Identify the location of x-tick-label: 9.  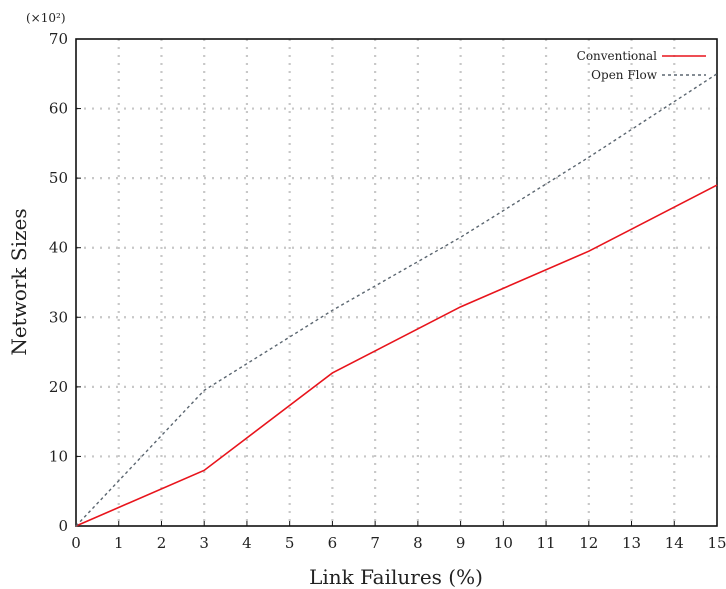
(461, 543).